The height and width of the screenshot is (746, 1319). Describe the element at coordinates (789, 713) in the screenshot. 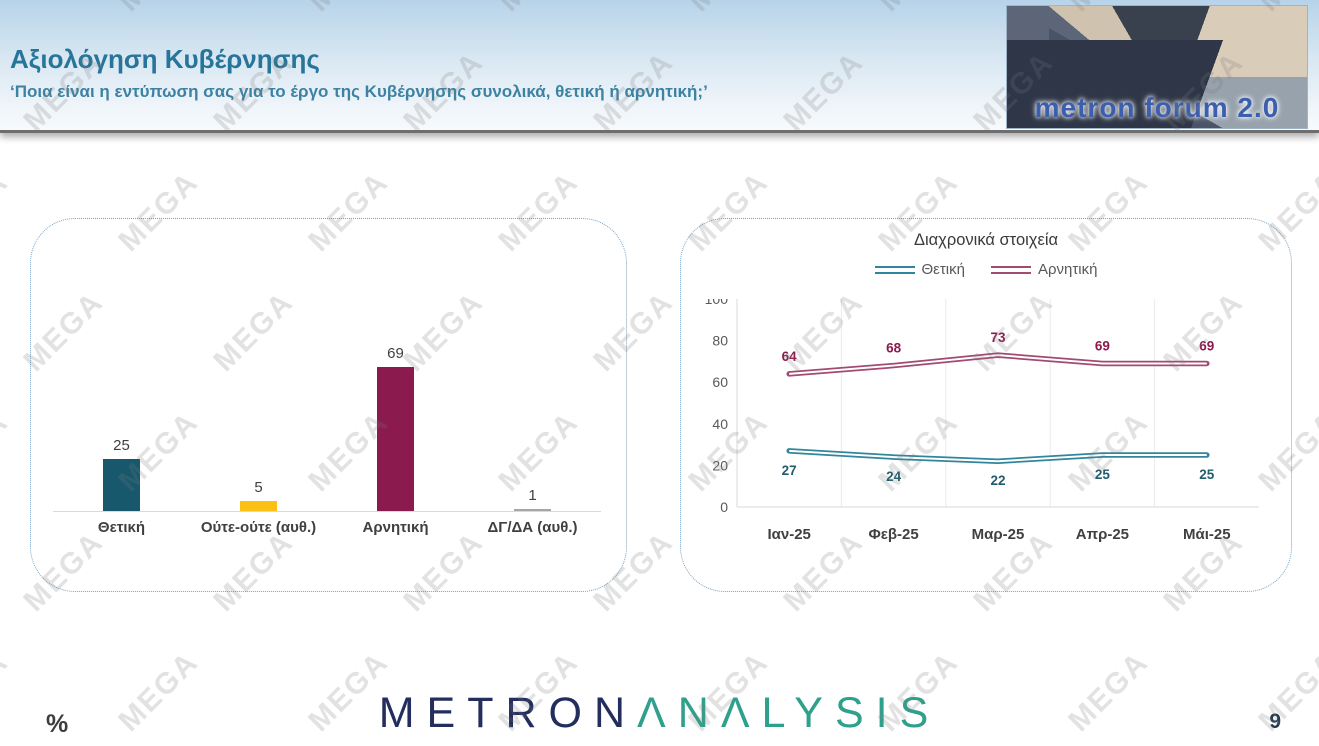

I see `metron-analysis-logo-analysis: ΛNΛLYSIS` at that location.